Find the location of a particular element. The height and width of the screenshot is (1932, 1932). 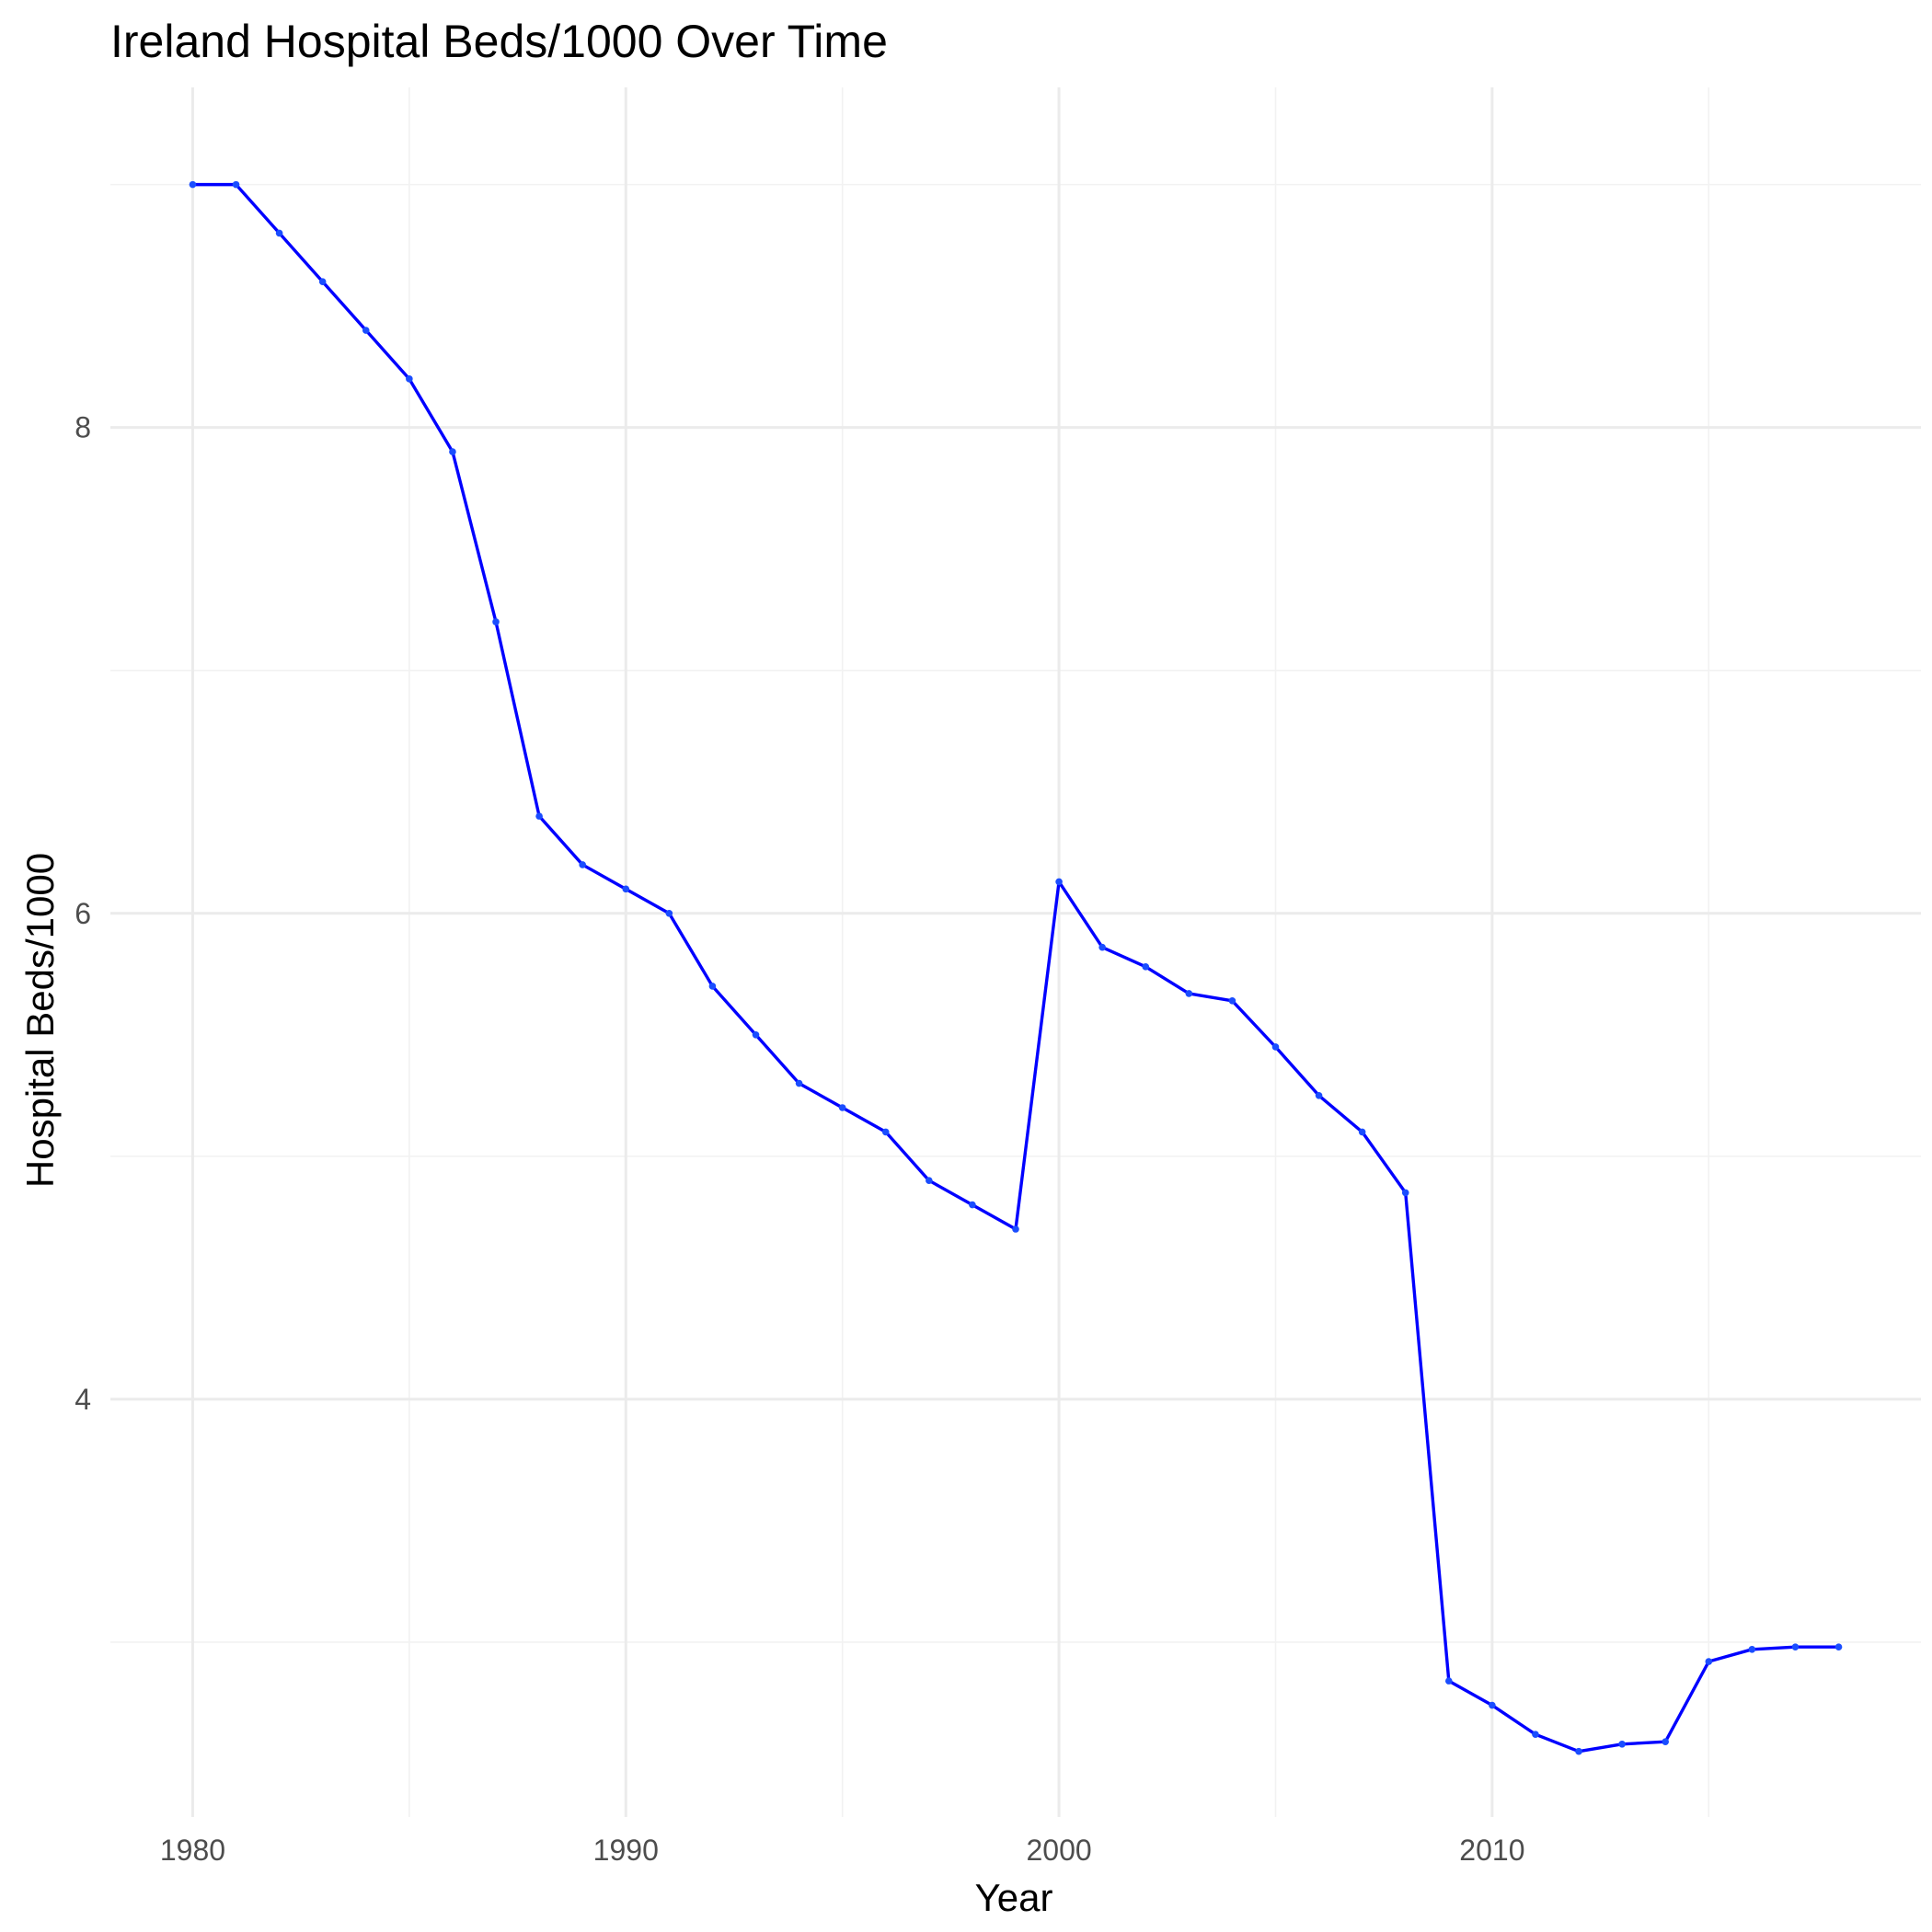

y-tick-label: 4 is located at coordinates (83, 1399).